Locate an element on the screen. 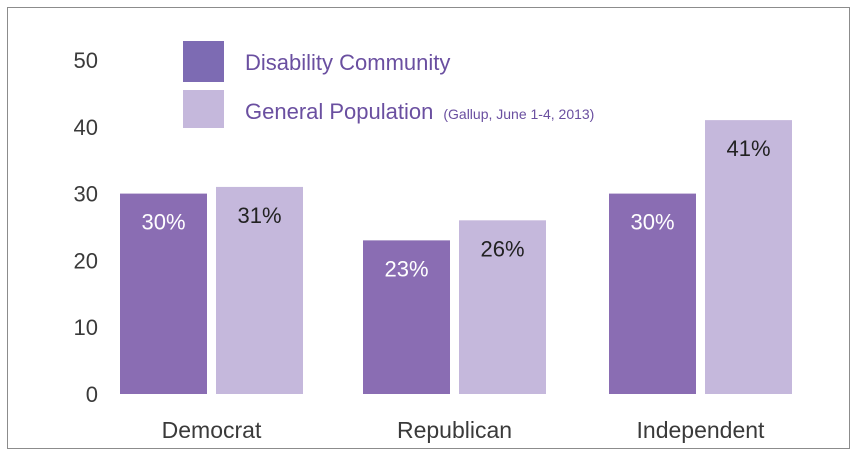 The height and width of the screenshot is (456, 858). x-category-label: Democrat is located at coordinates (212, 430).